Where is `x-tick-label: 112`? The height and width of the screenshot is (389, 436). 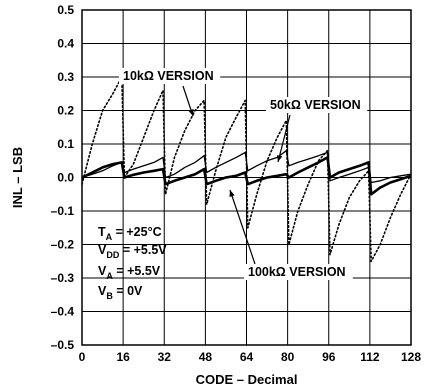
x-tick-label: 112 is located at coordinates (370, 357).